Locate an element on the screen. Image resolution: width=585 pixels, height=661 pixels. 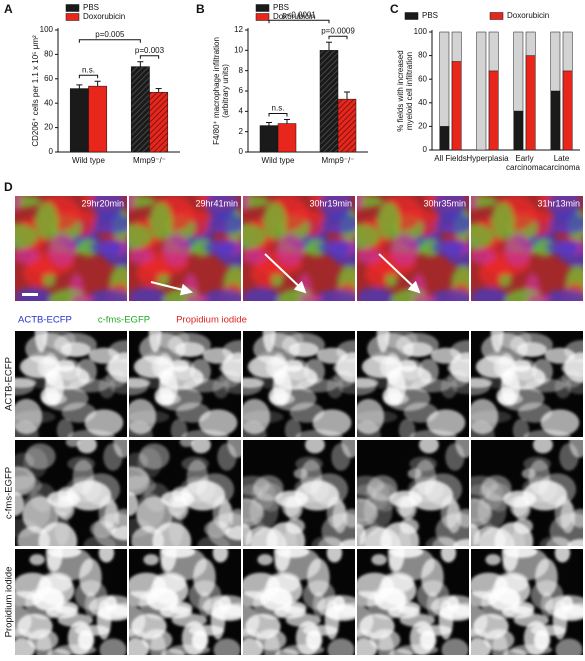
y-tick-label: 6 is located at coordinates (241, 90).